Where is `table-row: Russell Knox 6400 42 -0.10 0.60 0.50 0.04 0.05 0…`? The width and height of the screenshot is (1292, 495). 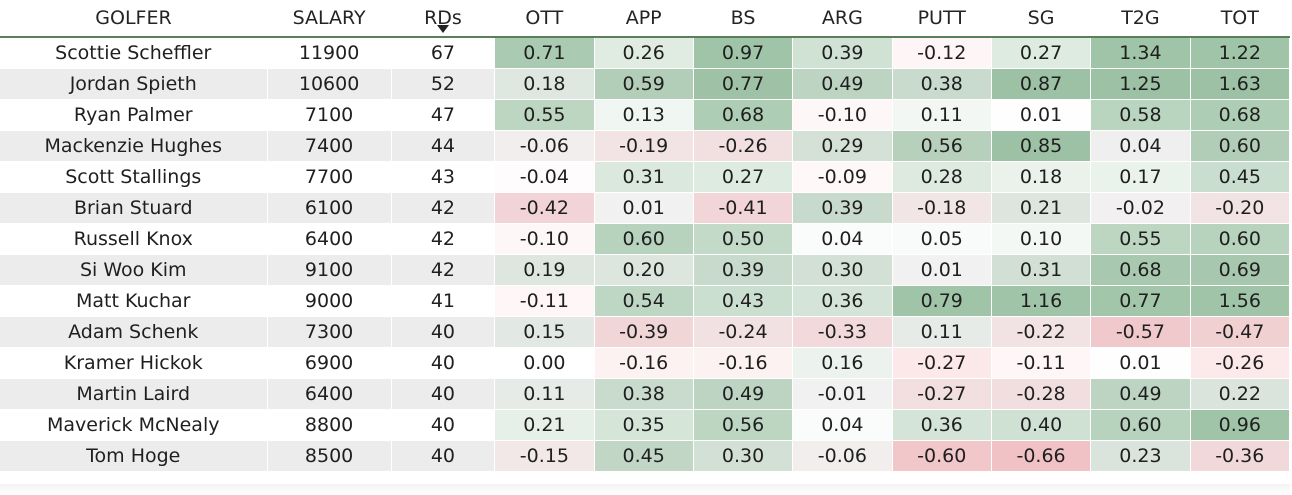
table-row: Russell Knox 6400 42 -0.10 0.60 0.50 0.04 0.05 0… is located at coordinates (645, 239).